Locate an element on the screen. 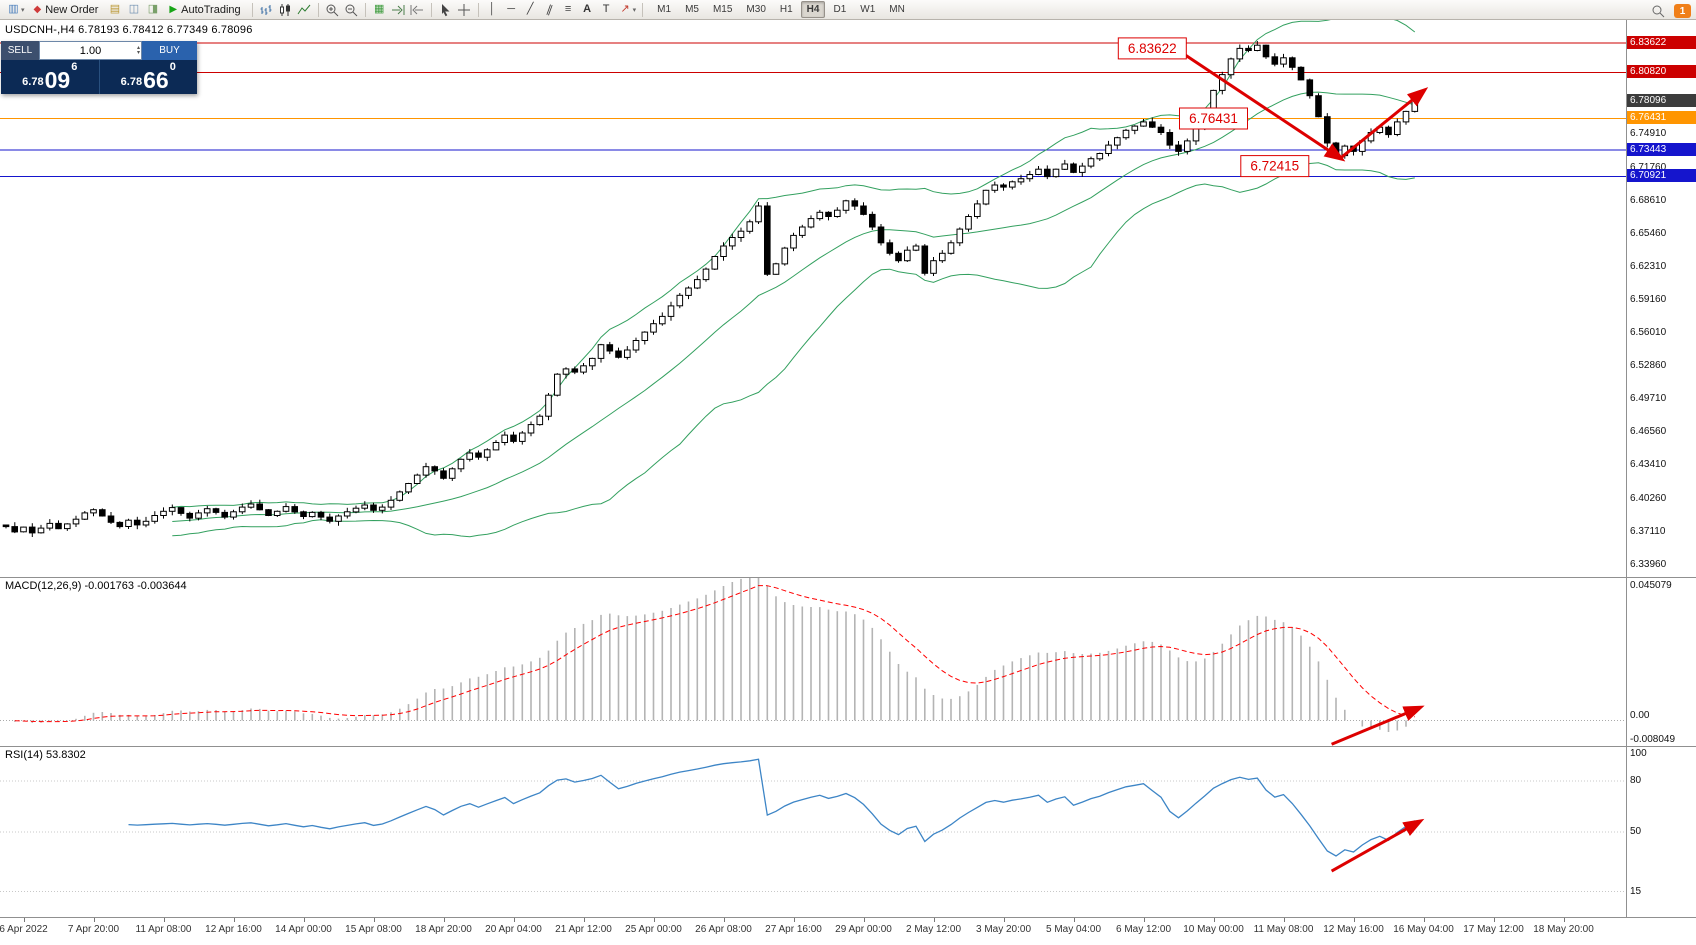 The image size is (1696, 945). time-axis-label: 18 Apr 20:00 is located at coordinates (443, 929).